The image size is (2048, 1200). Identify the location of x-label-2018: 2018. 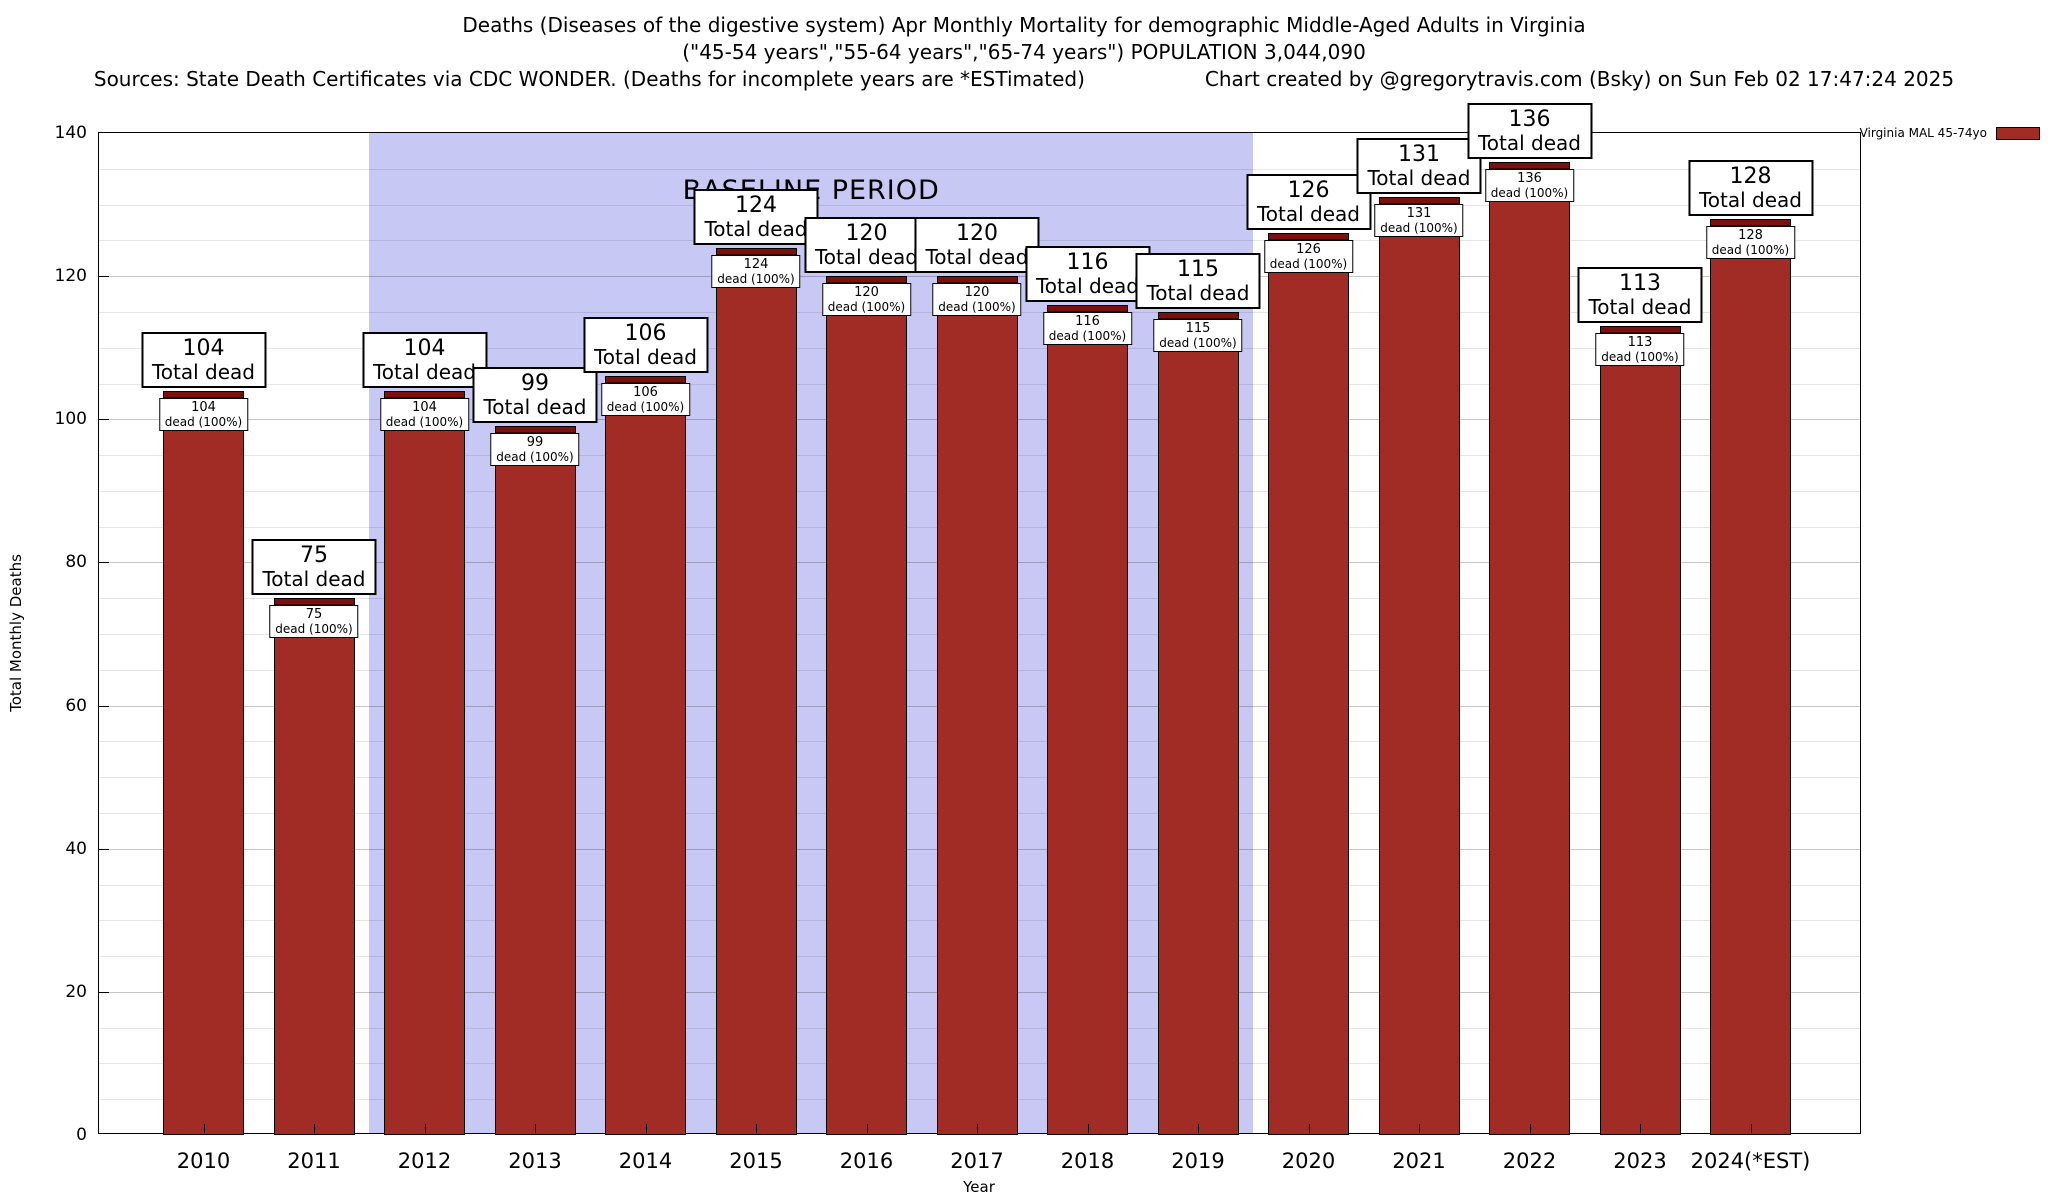
(1087, 1161).